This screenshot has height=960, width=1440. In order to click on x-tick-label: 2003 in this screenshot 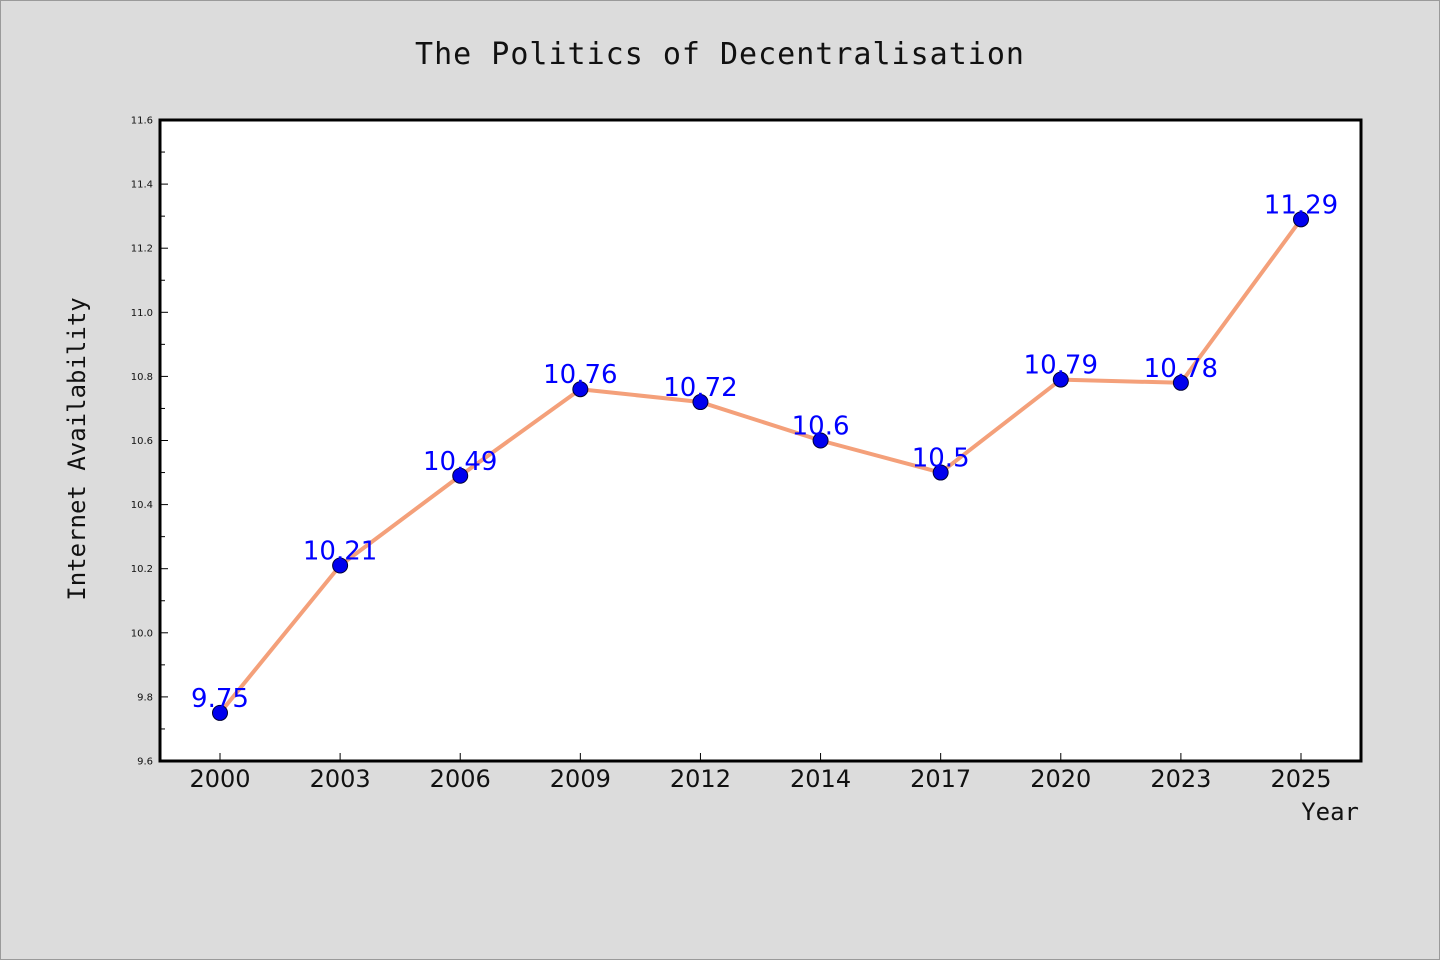, I will do `click(340, 779)`.